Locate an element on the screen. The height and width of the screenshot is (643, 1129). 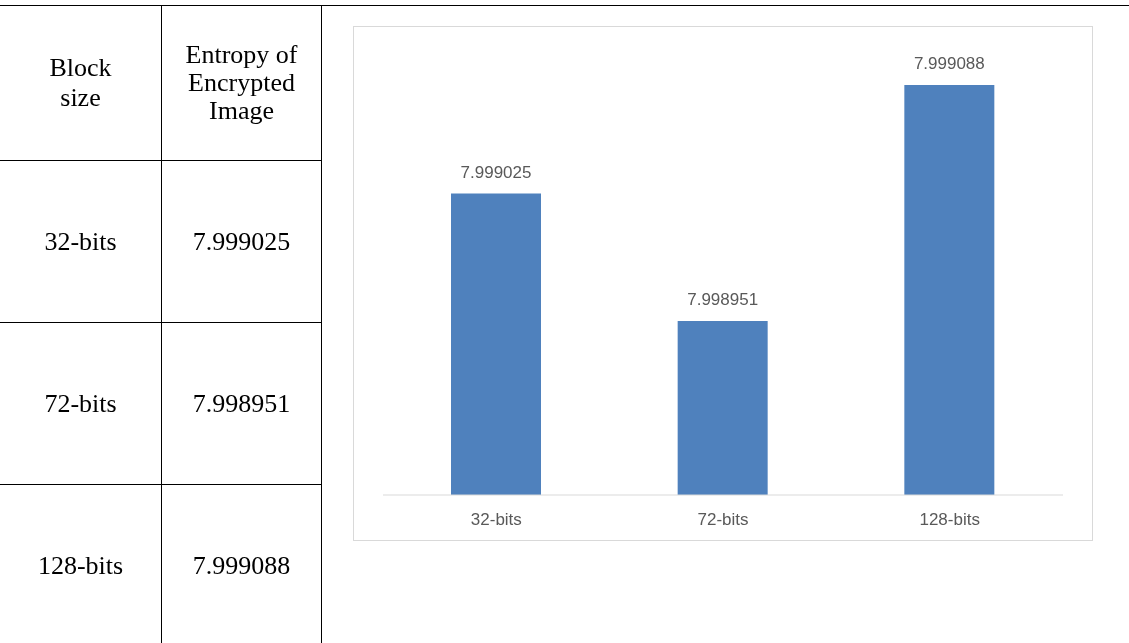
x-tick-label: 72-bits is located at coordinates (723, 520).